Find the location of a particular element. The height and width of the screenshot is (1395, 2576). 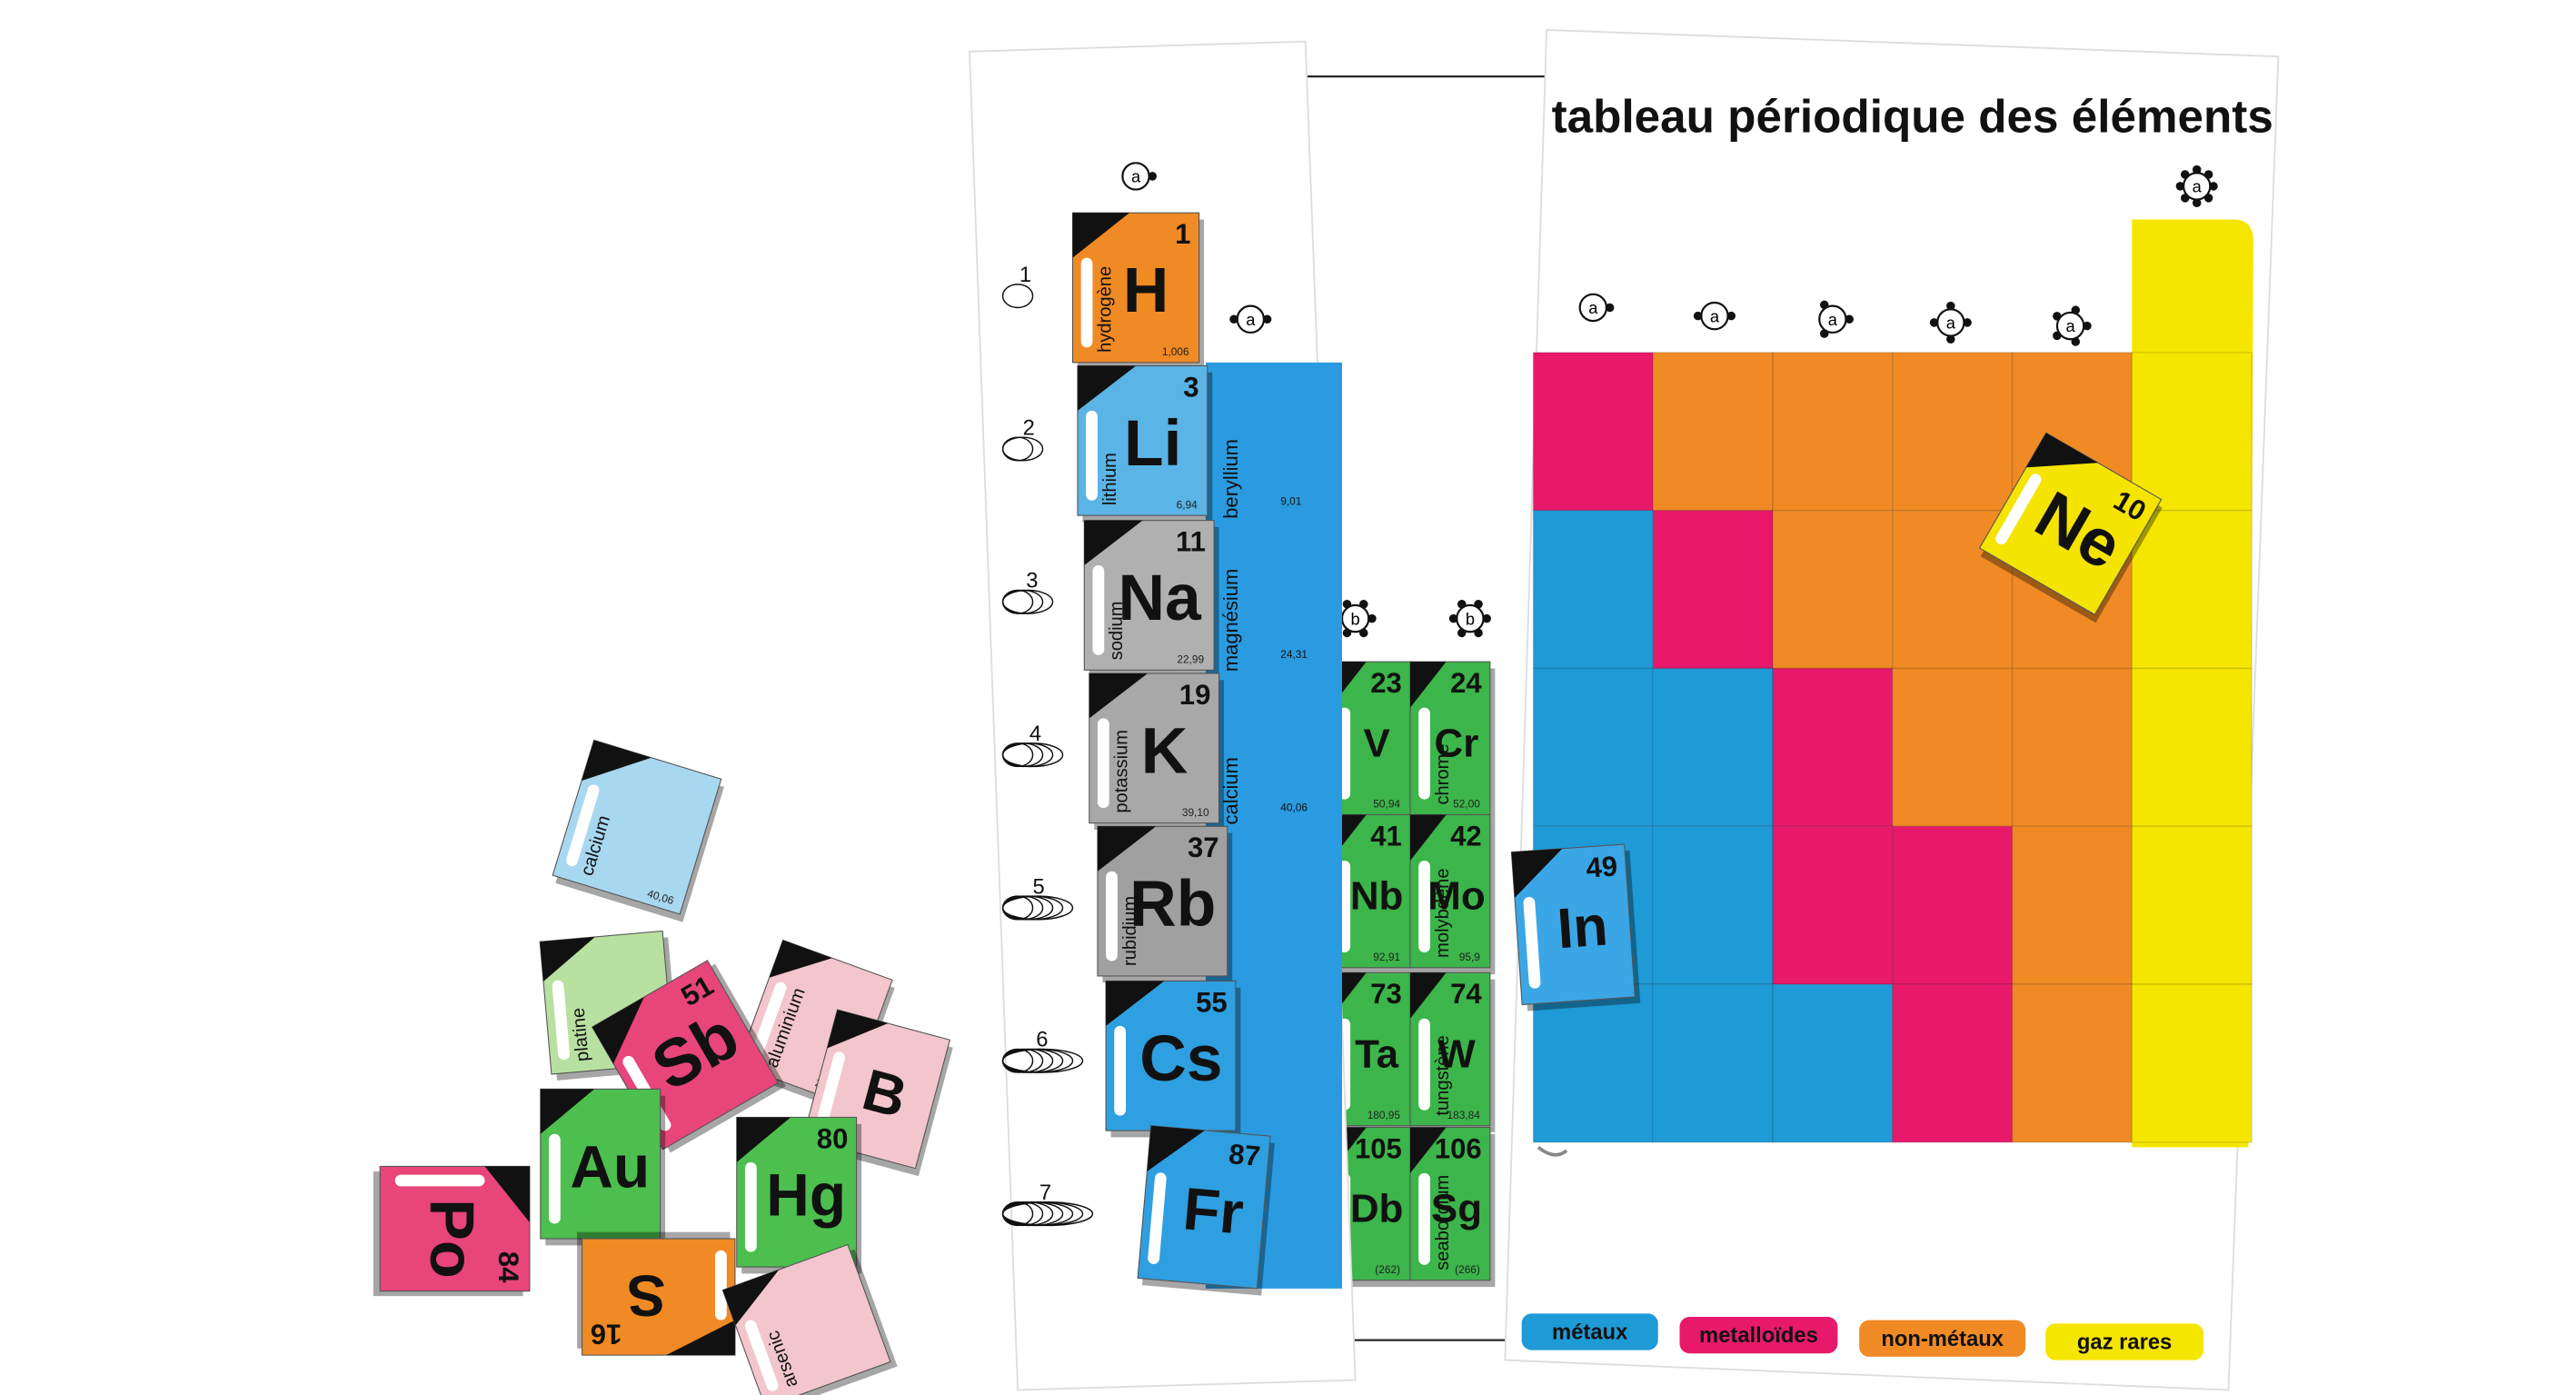

element-name: platine is located at coordinates (581, 1034).